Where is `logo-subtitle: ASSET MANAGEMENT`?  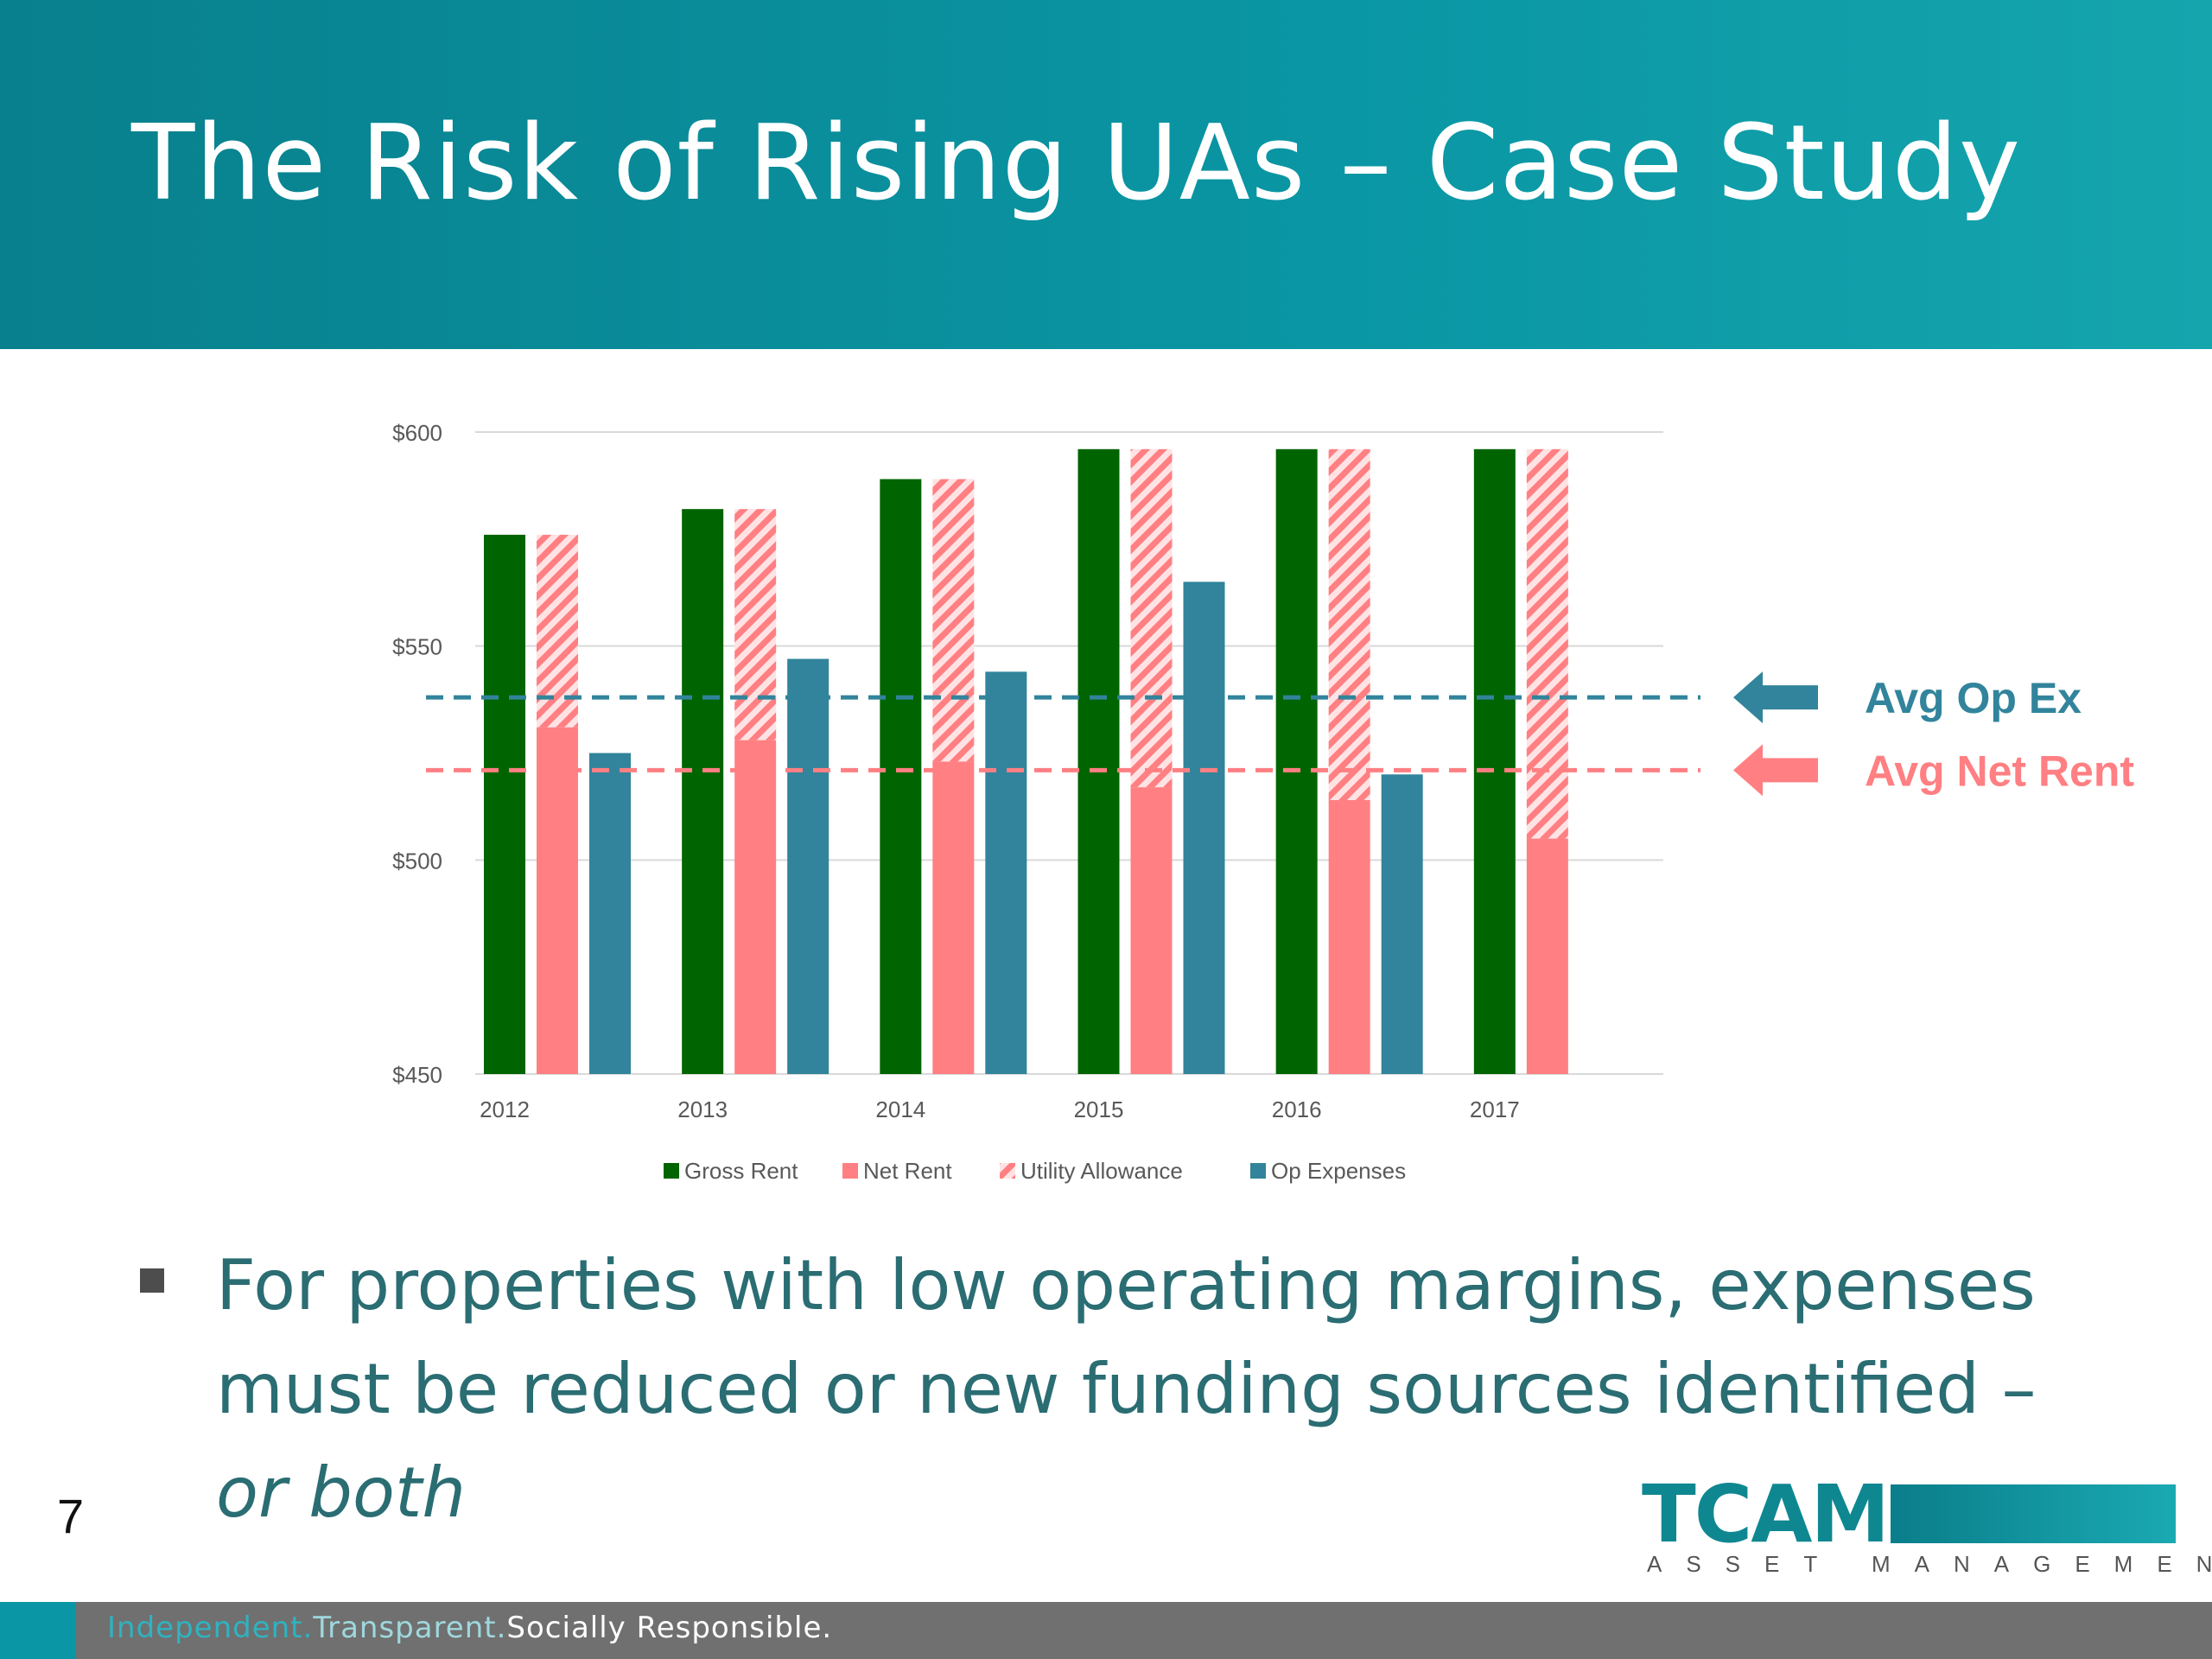 logo-subtitle: ASSET MANAGEMENT is located at coordinates (1929, 1564).